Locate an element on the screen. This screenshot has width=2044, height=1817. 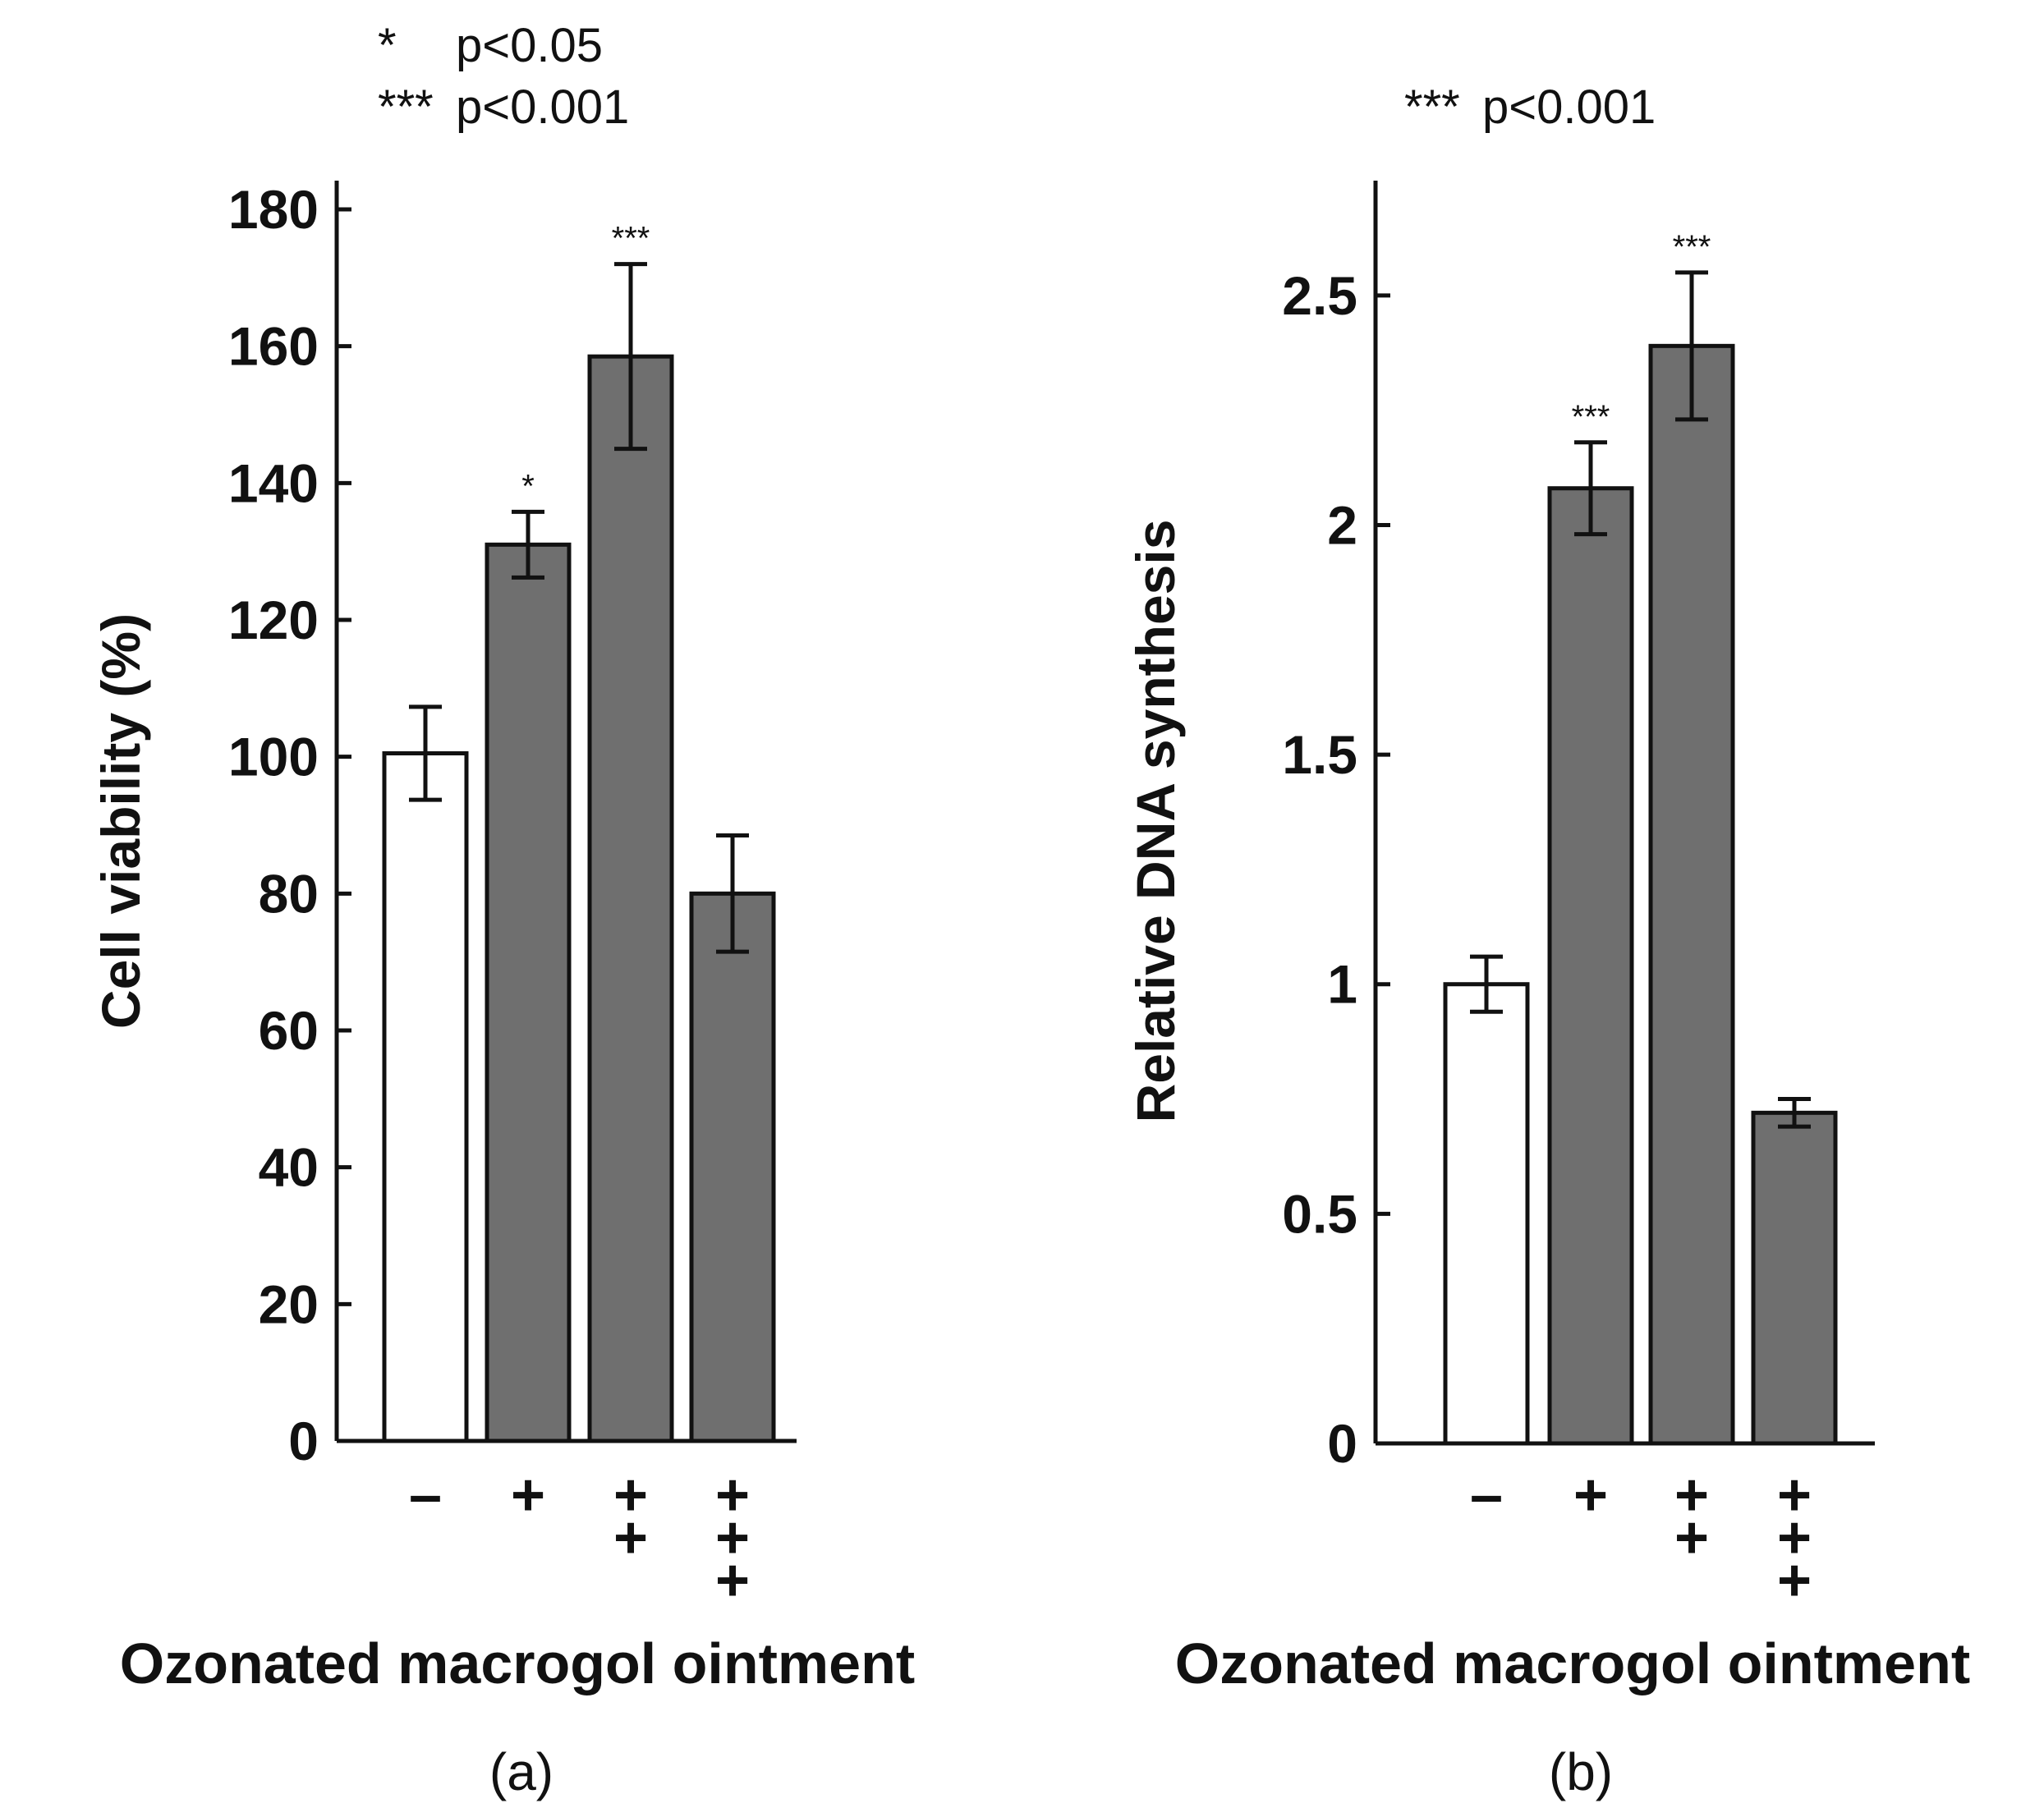
y-tick-label: 120 is located at coordinates (273, 620).